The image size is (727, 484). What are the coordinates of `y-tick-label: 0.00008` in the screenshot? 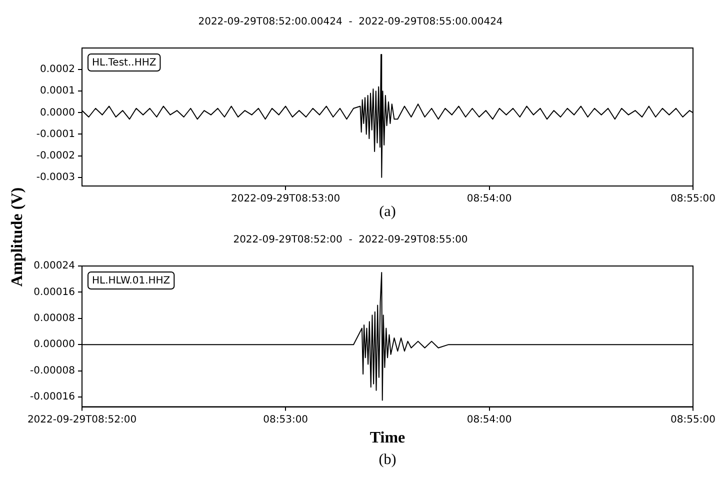 It's located at (54, 318).